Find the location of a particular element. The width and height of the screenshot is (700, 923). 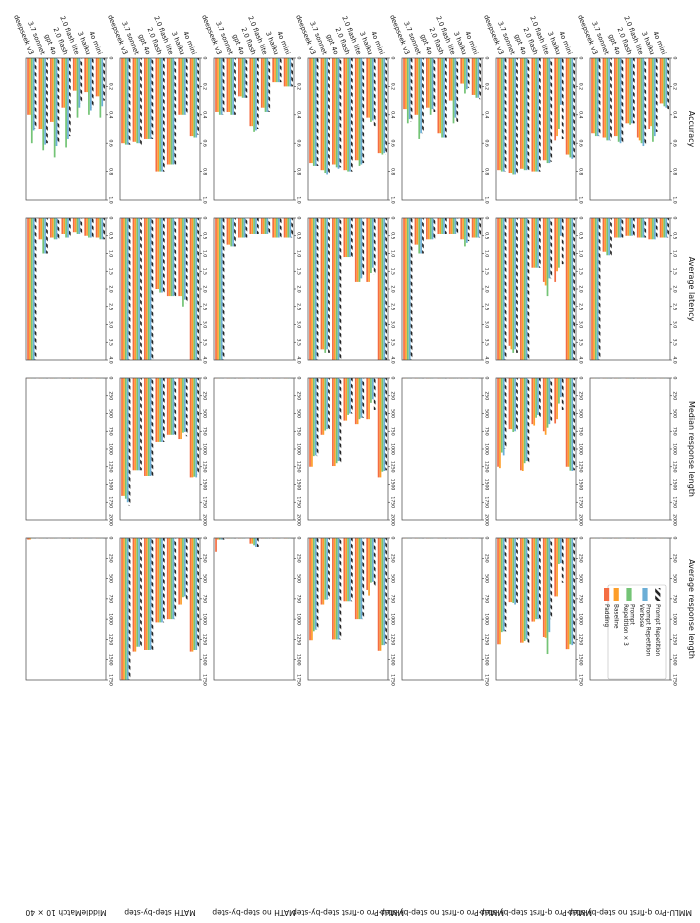

x-tick-label: 1.5 is located at coordinates (487, 271).